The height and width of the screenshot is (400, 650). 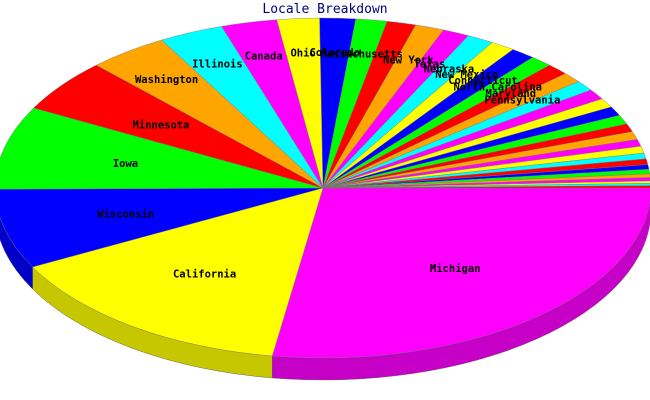 What do you see at coordinates (302, 53) in the screenshot?
I see `slice-label: Ohio` at bounding box center [302, 53].